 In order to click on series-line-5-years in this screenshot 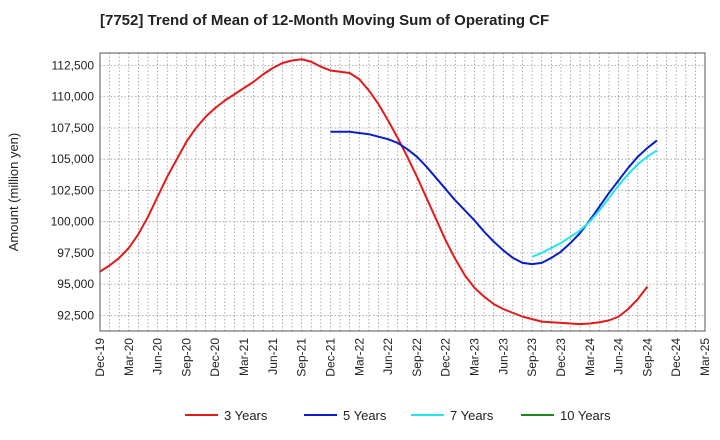, I will do `click(494, 198)`.